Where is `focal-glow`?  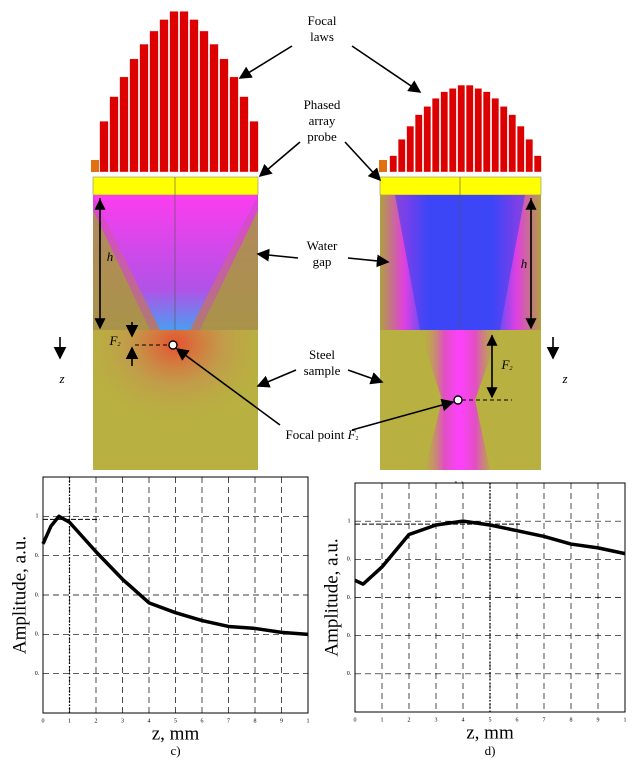 focal-glow is located at coordinates (175, 400).